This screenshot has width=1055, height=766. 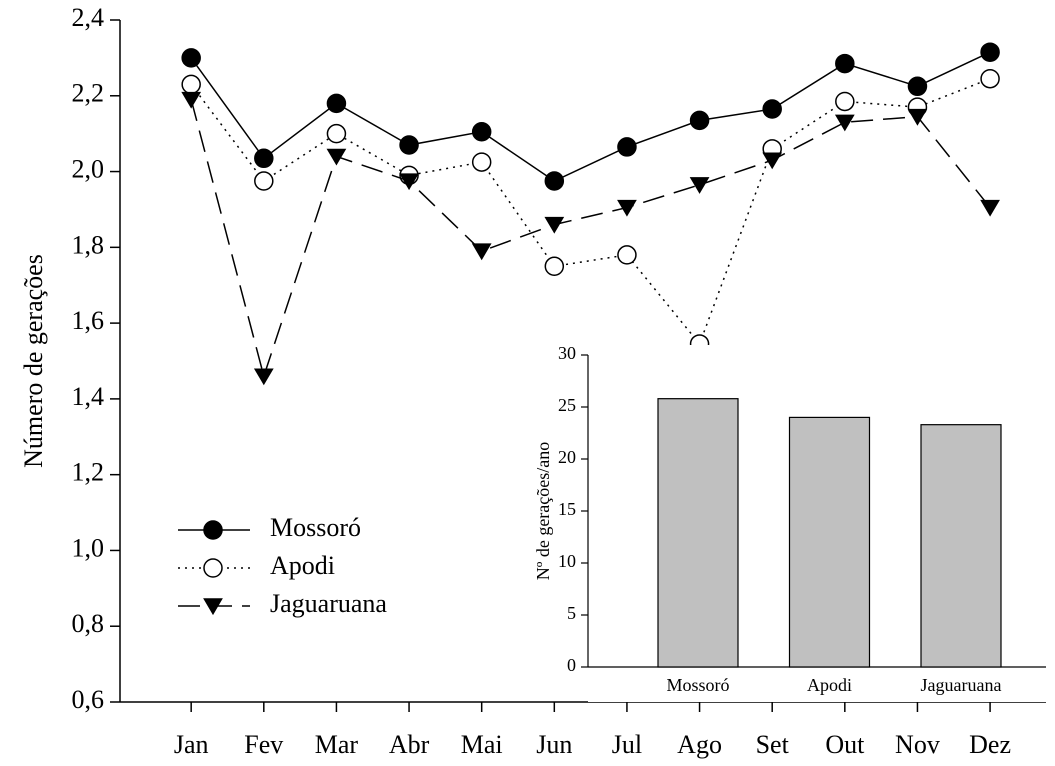 What do you see at coordinates (567, 509) in the screenshot?
I see `y-tick-label: 15` at bounding box center [567, 509].